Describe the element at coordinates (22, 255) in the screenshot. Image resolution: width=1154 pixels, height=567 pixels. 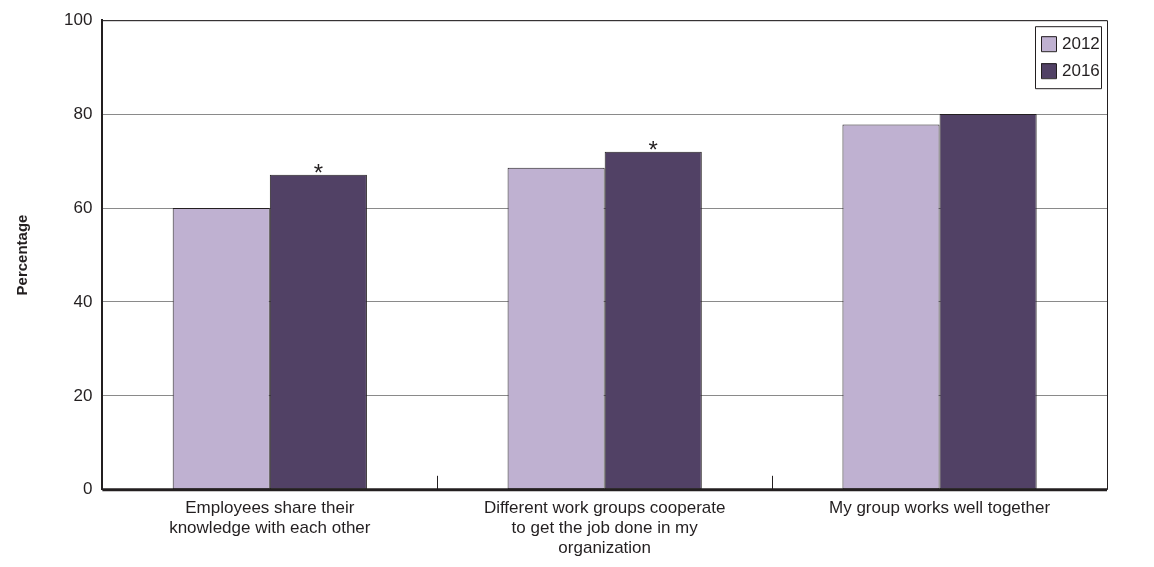
I see `y-axis-title: Percentage` at that location.